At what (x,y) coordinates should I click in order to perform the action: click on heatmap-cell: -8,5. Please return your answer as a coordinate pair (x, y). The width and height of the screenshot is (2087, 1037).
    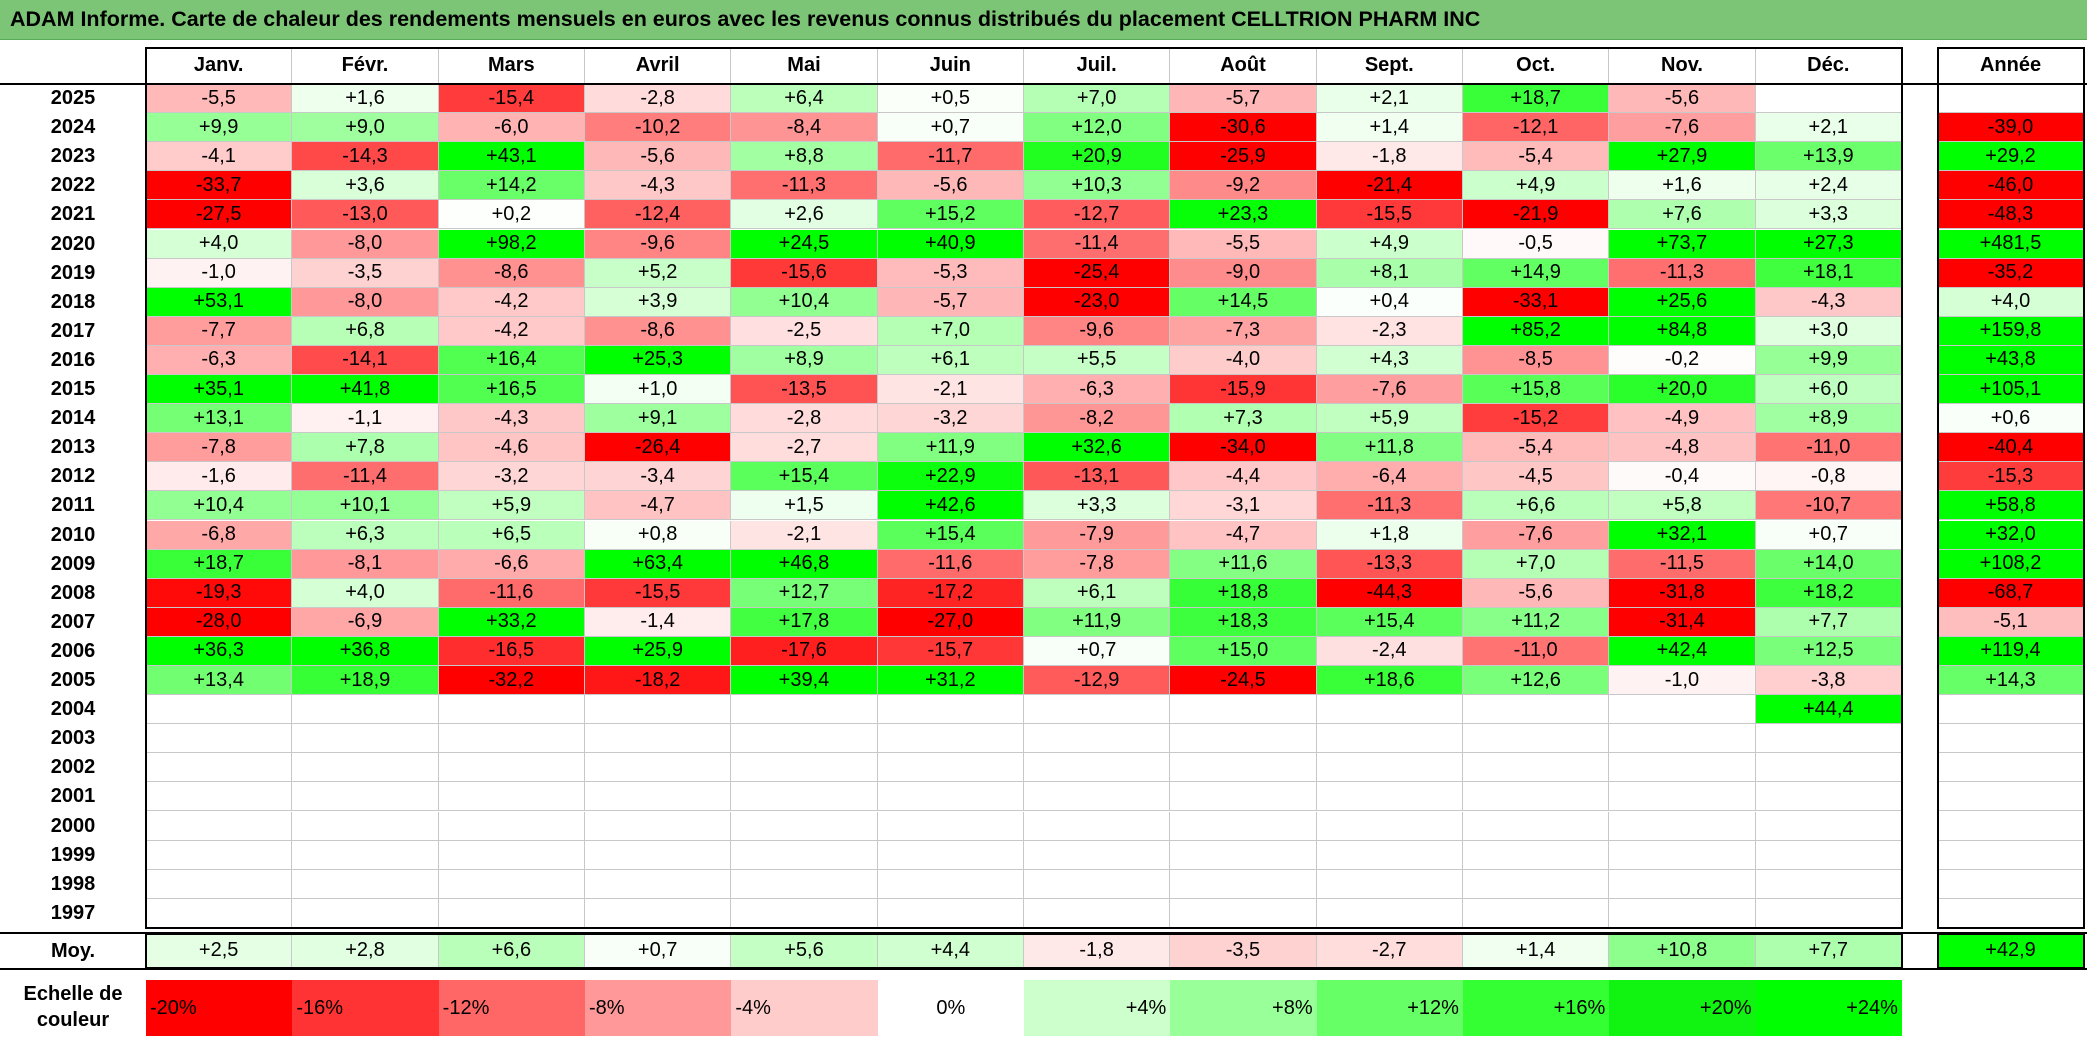
    Looking at the image, I should click on (1536, 360).